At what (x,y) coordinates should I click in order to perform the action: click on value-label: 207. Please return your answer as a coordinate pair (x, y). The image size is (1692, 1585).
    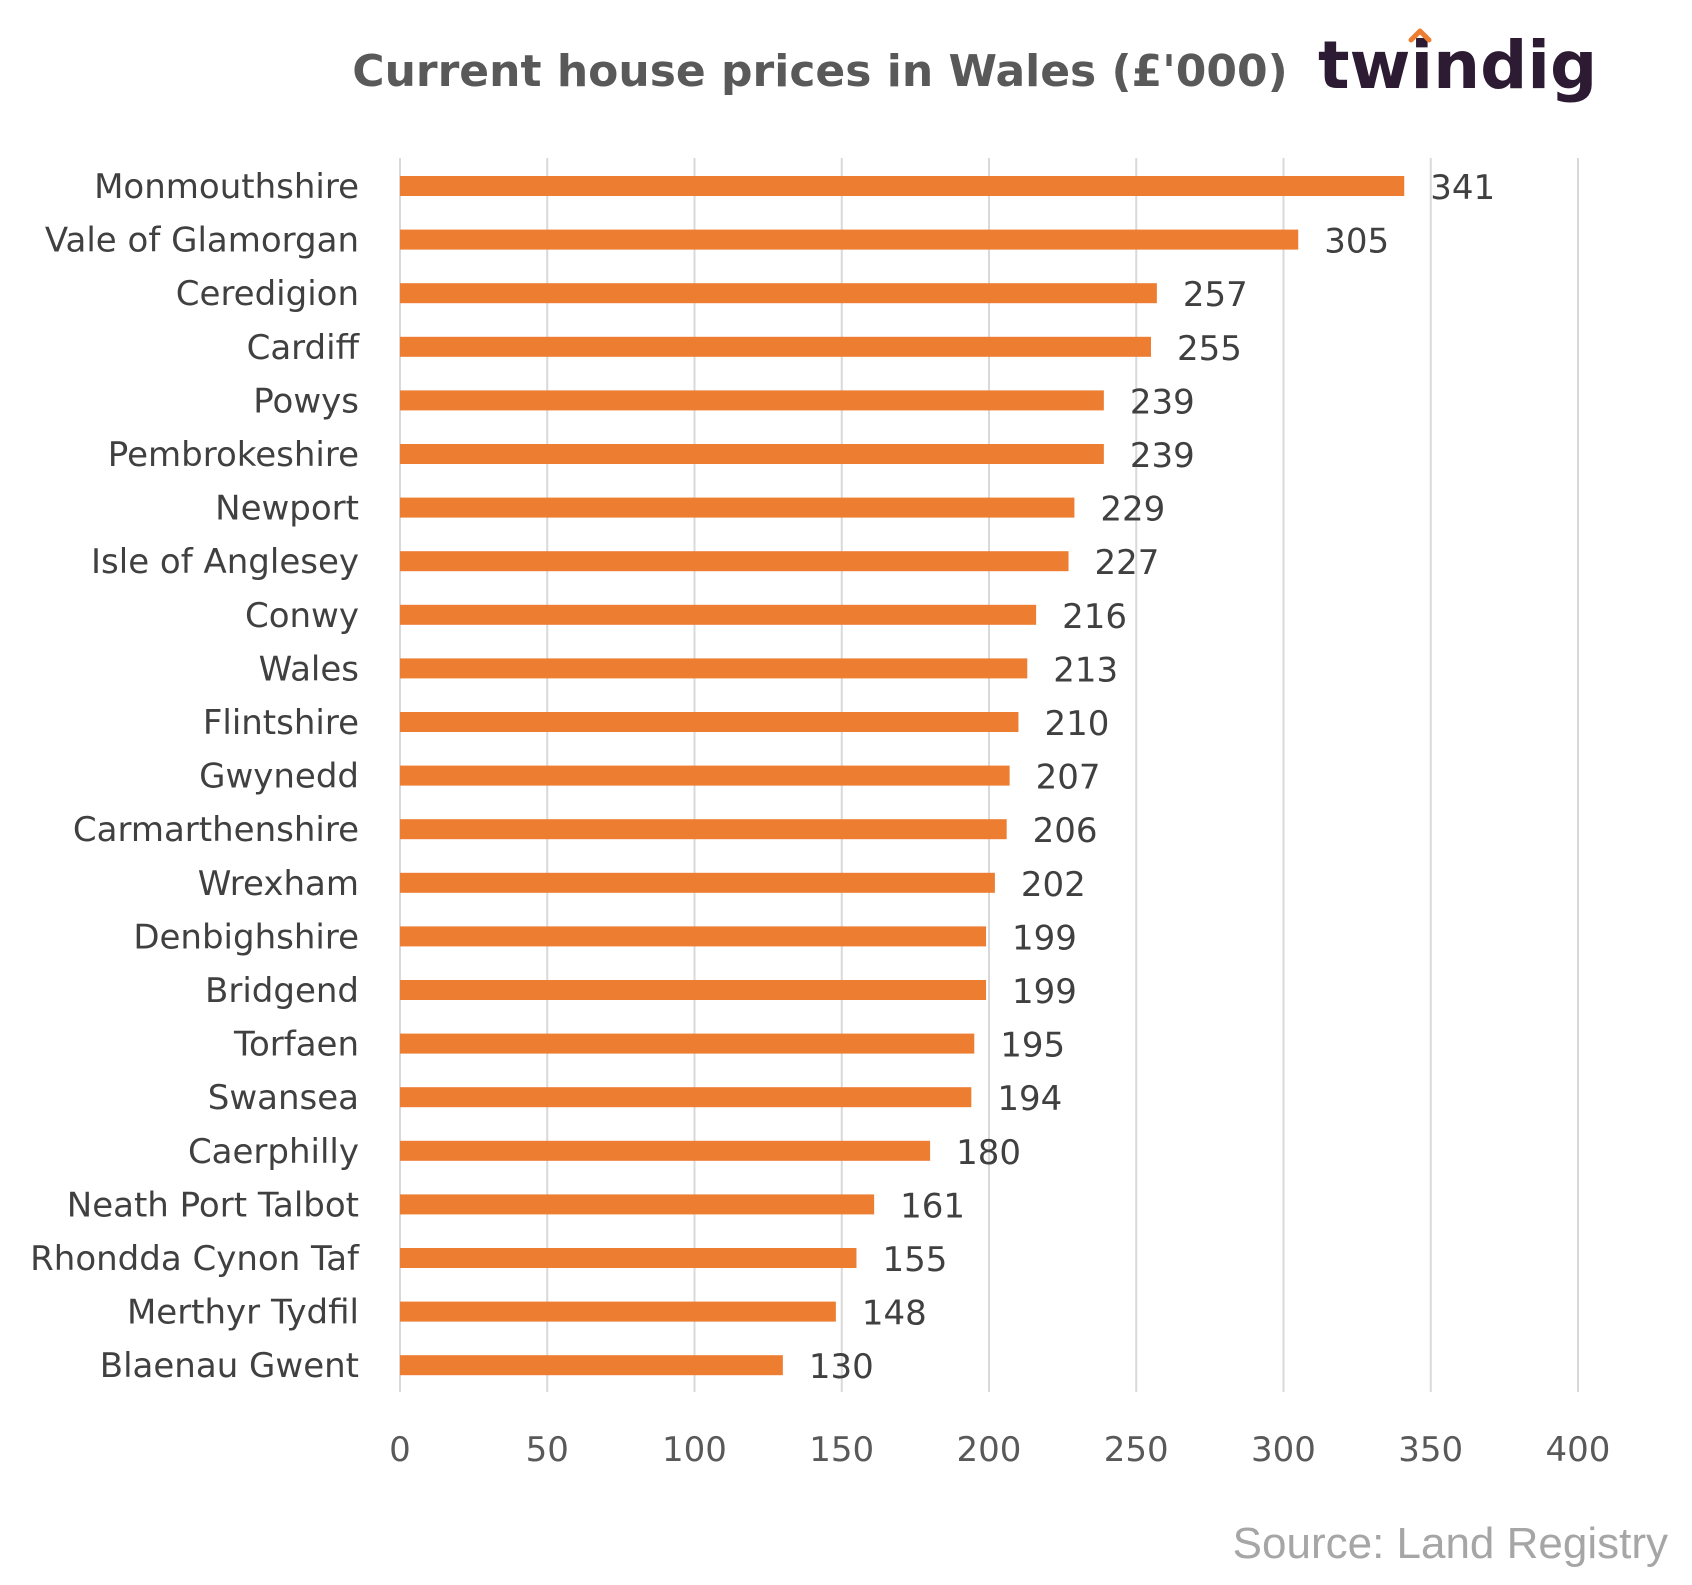
    Looking at the image, I should click on (1068, 778).